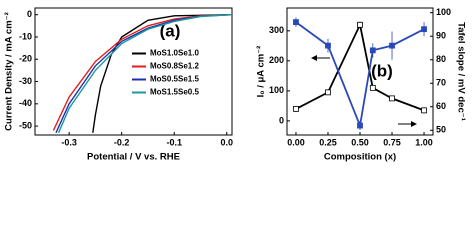  Describe the element at coordinates (276, 60) in the screenshot. I see `y-tick-label: 200` at that location.